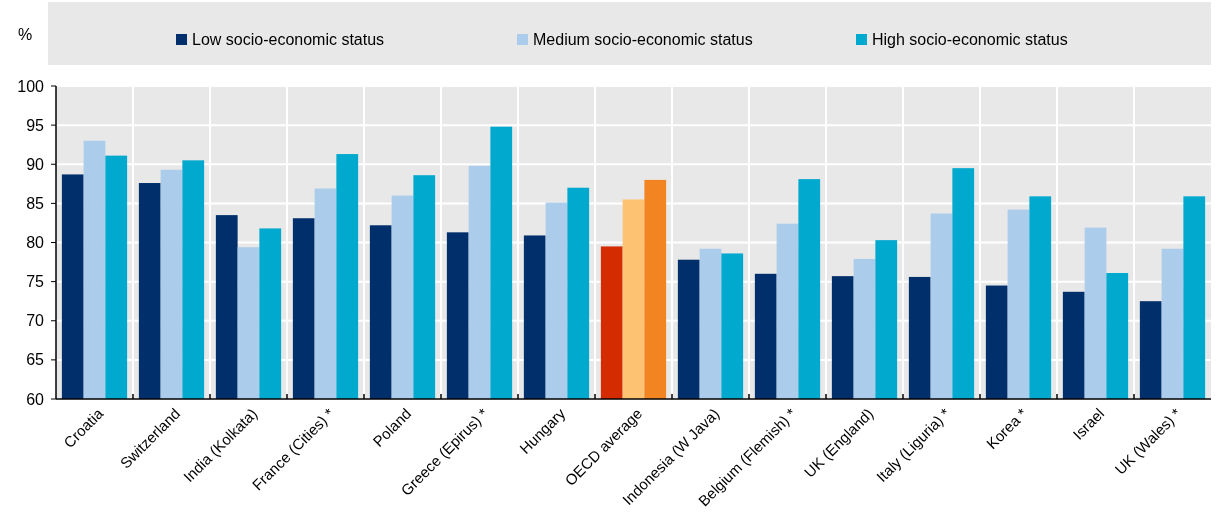 The width and height of the screenshot is (1223, 518). What do you see at coordinates (35, 321) in the screenshot?
I see `y-tick-label: 70` at bounding box center [35, 321].